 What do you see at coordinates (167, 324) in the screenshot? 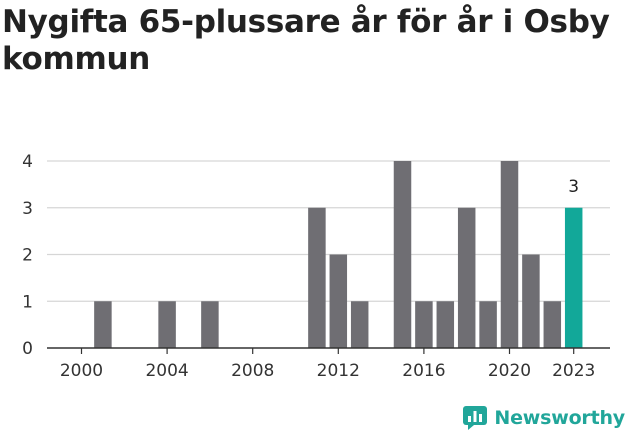
I see `bar-2004` at bounding box center [167, 324].